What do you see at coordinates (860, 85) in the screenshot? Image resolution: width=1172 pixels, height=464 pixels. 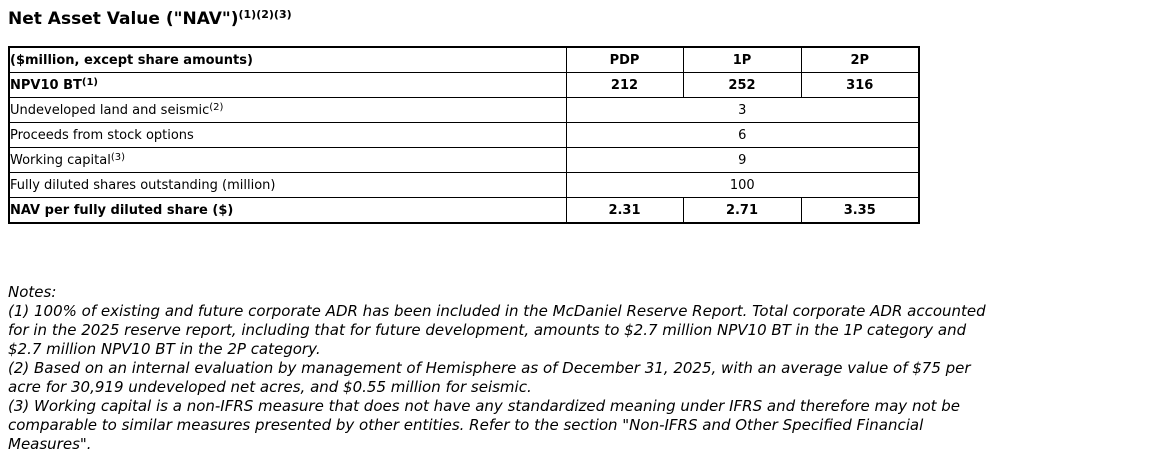 I see `cell-2p-value: 316` at bounding box center [860, 85].